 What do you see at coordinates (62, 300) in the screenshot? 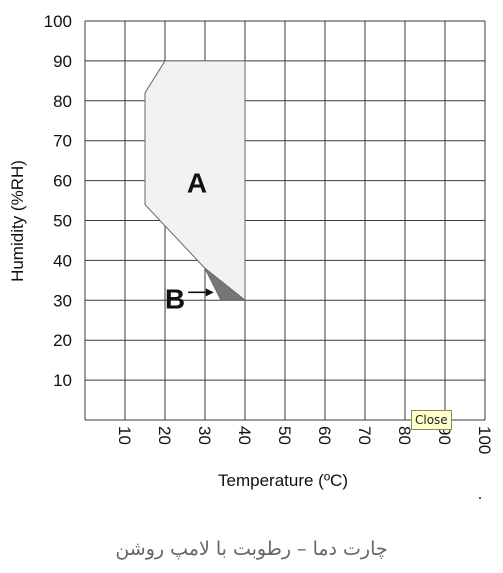
I see `y-tick-label: 30` at bounding box center [62, 300].